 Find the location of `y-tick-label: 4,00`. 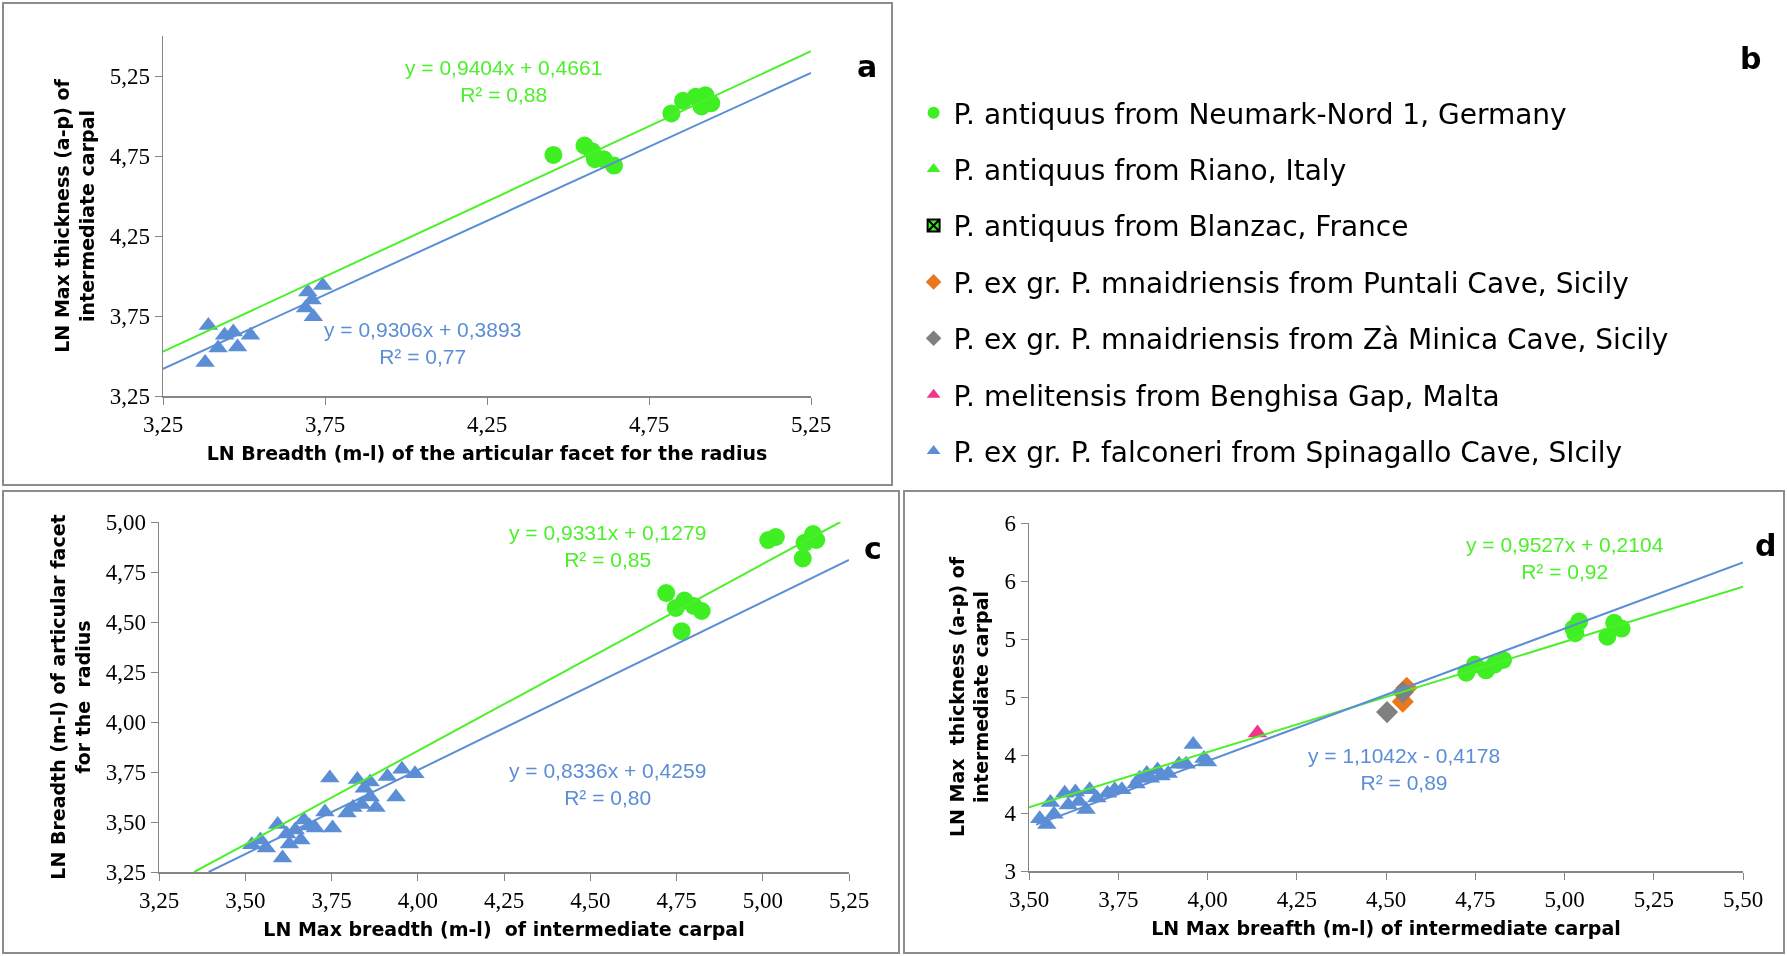

y-tick-label: 4,00 is located at coordinates (125, 723).